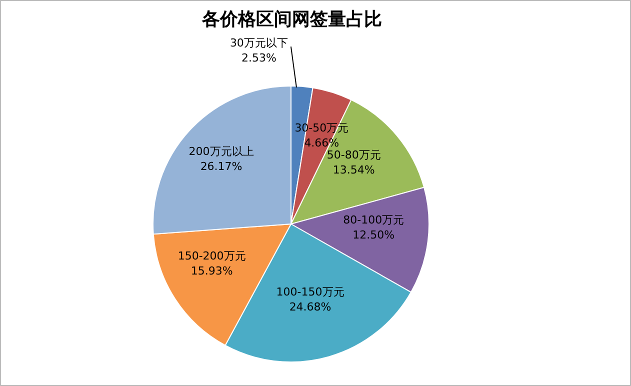  I want to click on data-label: 2.53%, so click(258, 58).